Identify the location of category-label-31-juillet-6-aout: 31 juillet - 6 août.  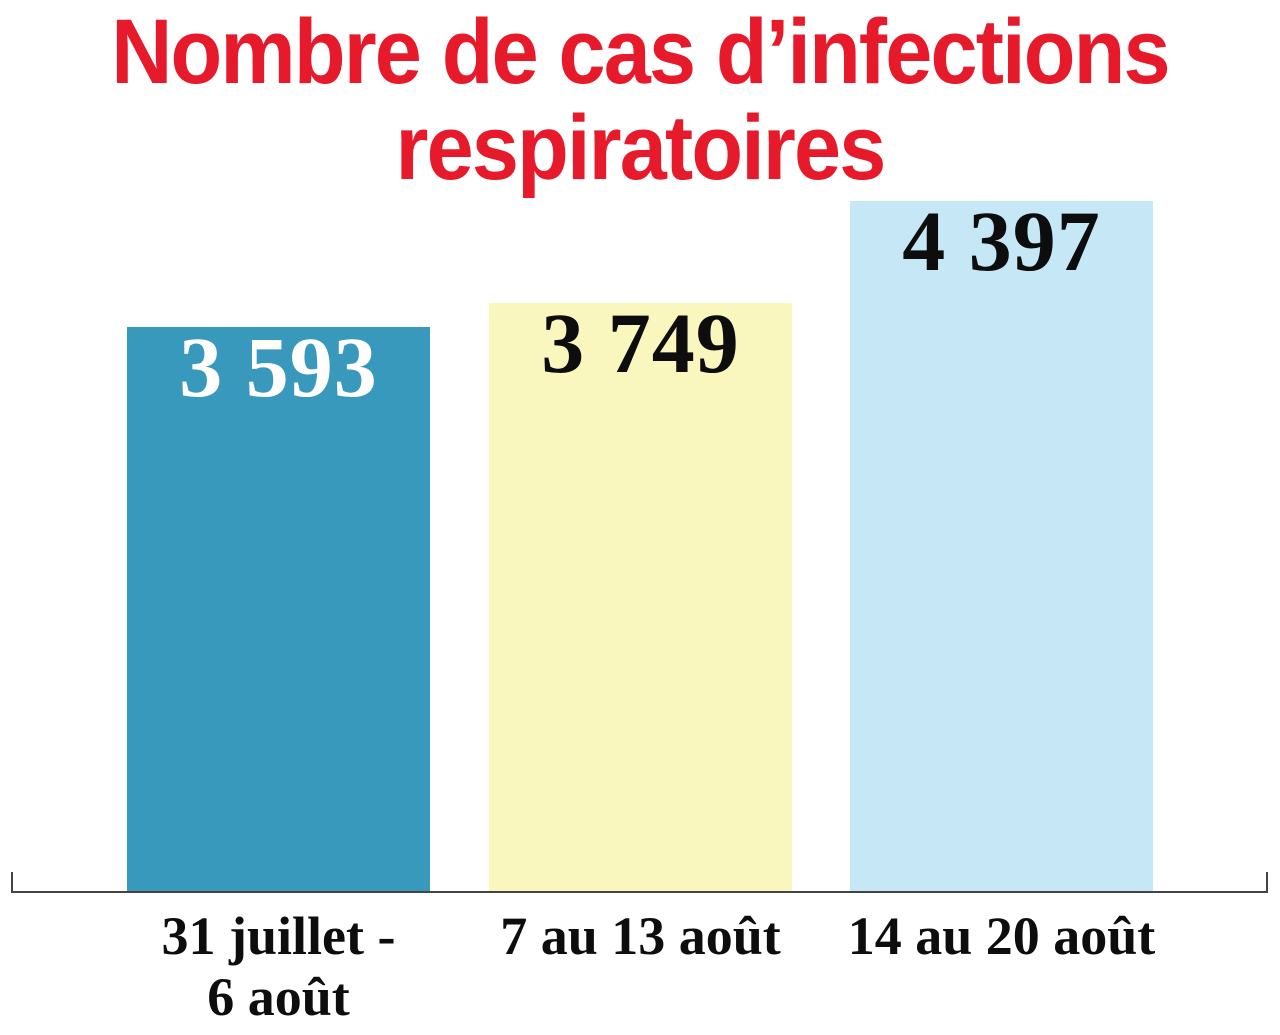
(278, 967).